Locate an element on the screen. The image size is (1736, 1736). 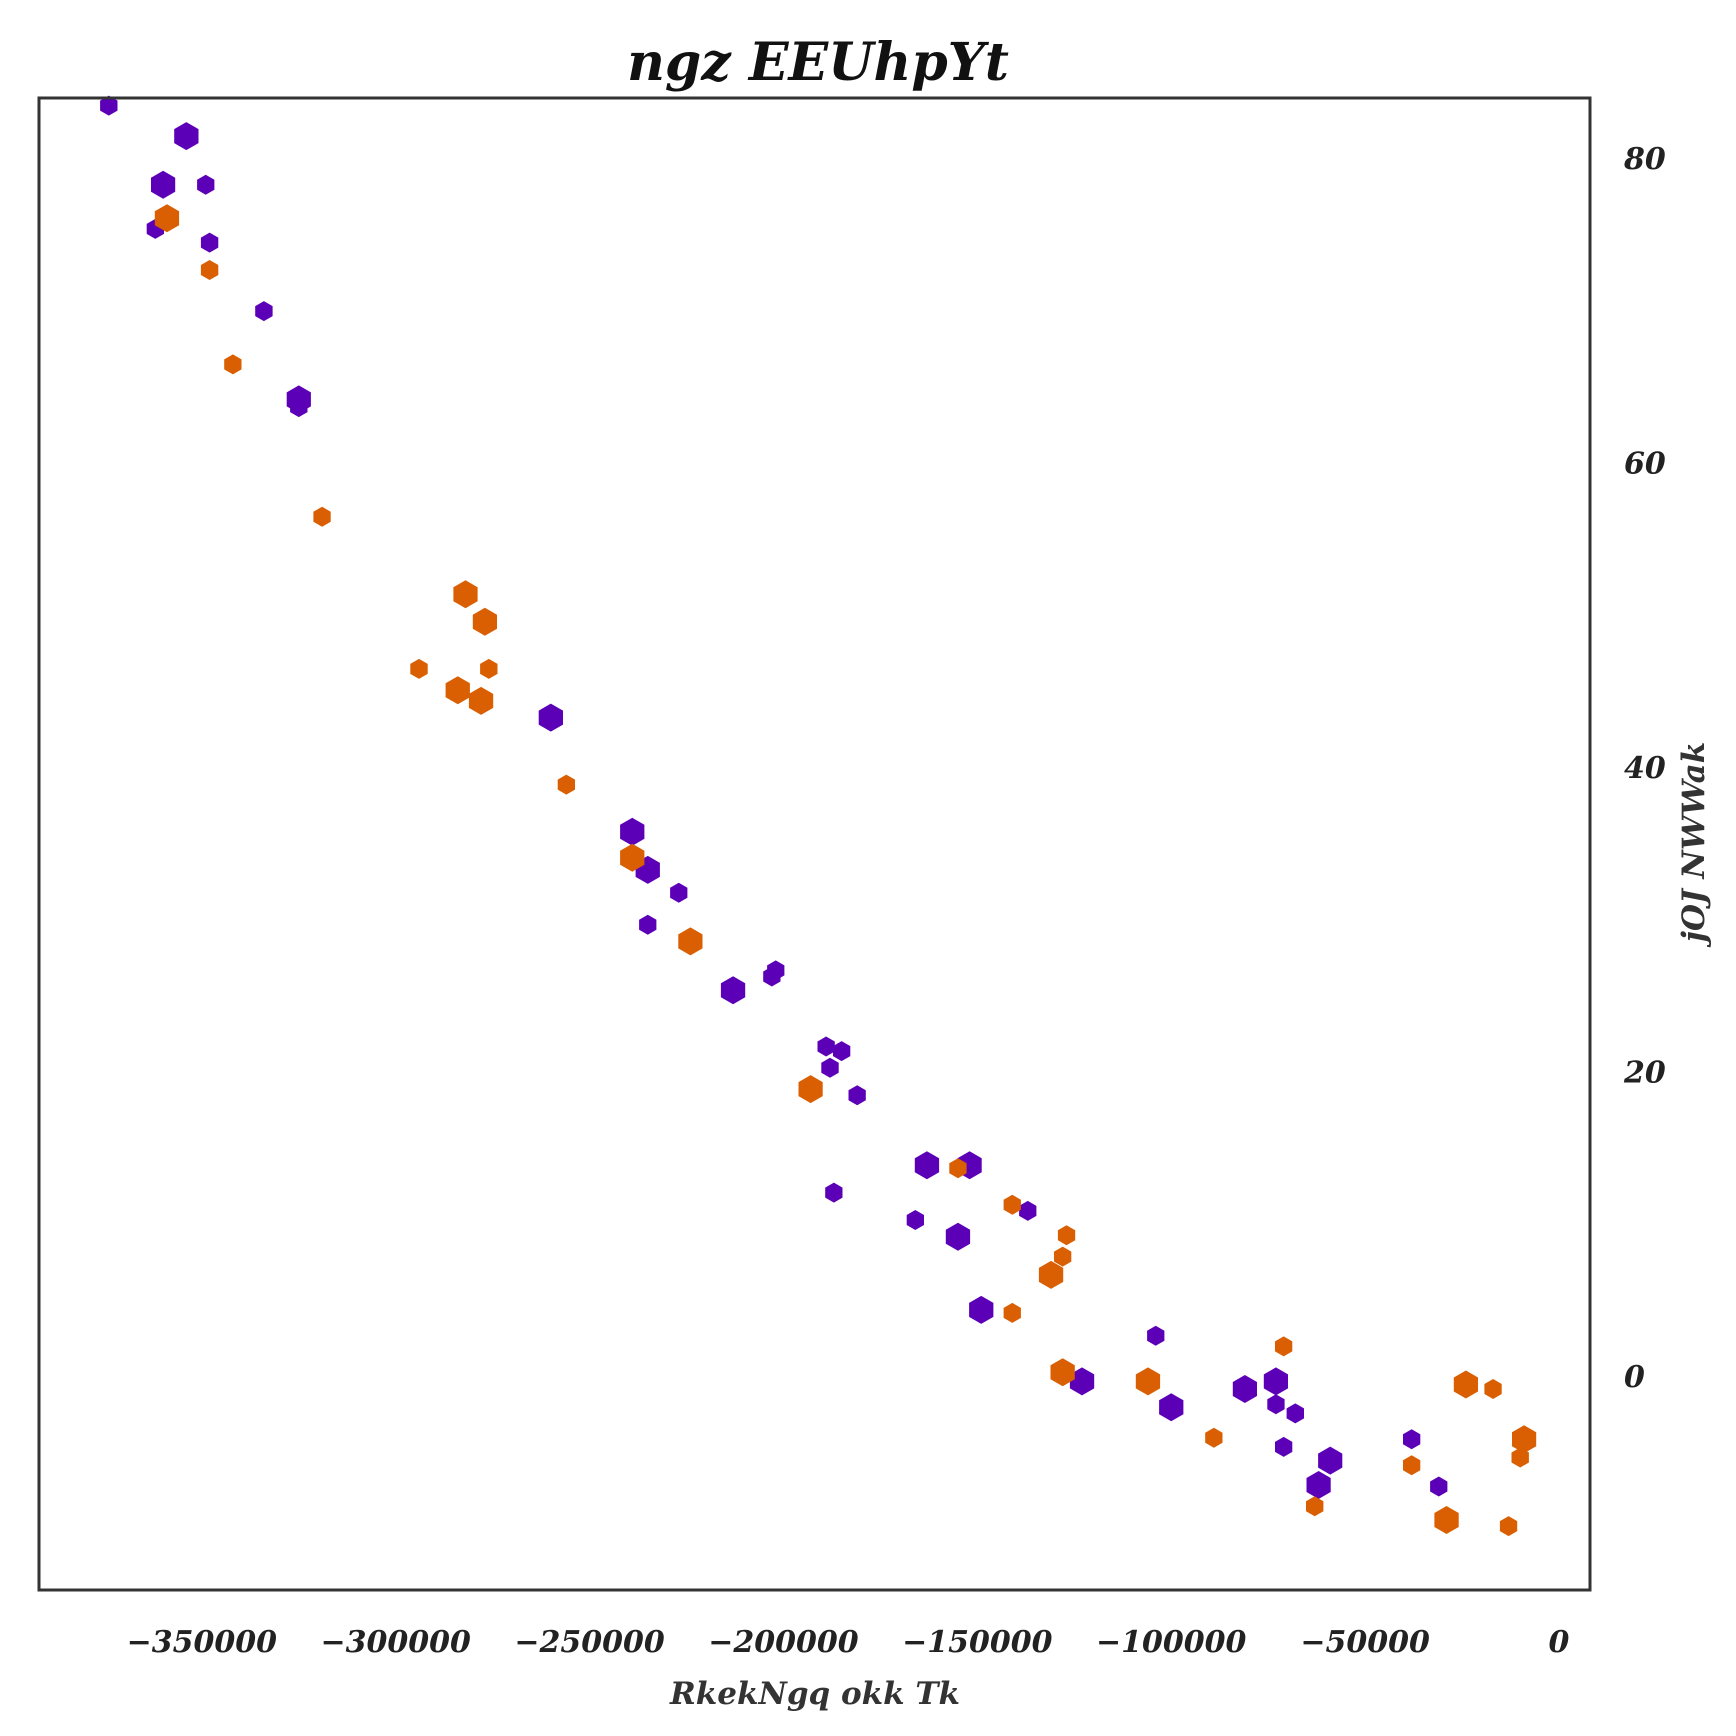
x-tick-label: −150000 is located at coordinates (977, 1642).